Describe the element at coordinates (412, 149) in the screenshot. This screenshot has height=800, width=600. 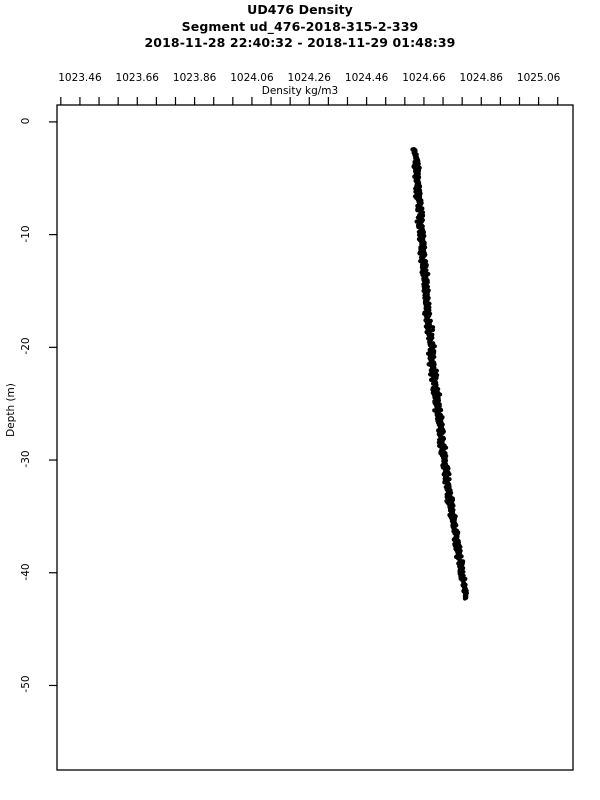
I see `data-point-outlier` at that location.